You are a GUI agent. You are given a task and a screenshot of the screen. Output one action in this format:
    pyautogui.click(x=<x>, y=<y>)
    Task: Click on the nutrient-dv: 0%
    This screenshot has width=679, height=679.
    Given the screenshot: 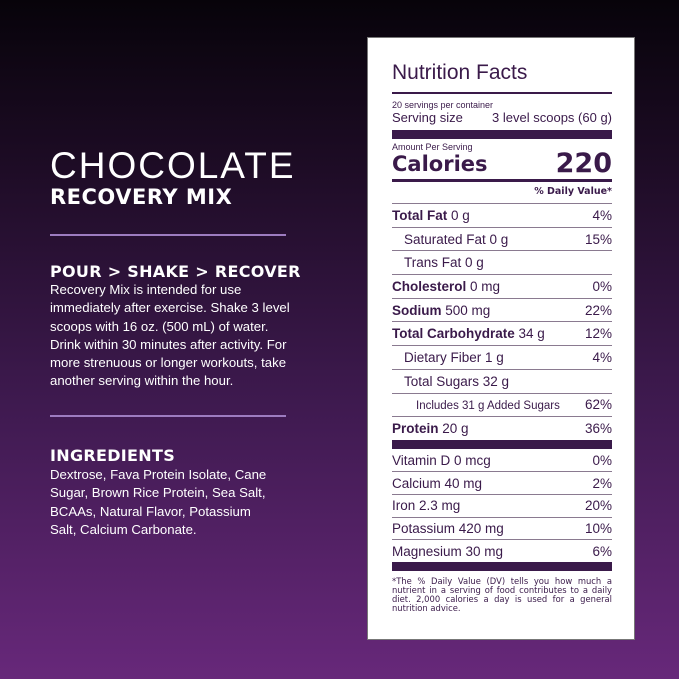 What is the action you would take?
    pyautogui.click(x=602, y=286)
    